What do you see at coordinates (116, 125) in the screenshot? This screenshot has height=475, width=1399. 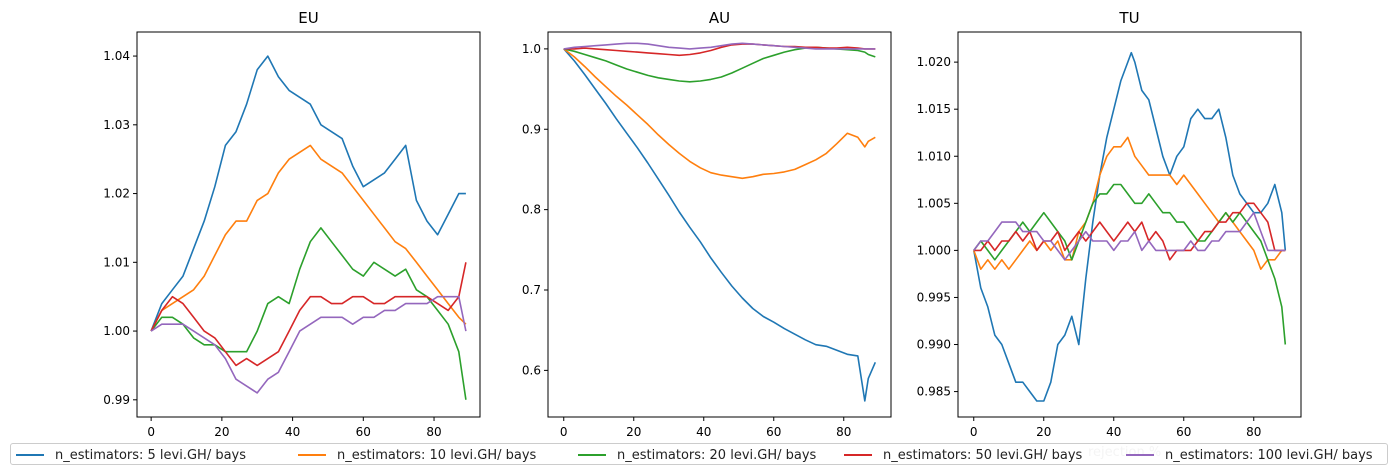 I see `y-tick-label: 1.03` at bounding box center [116, 125].